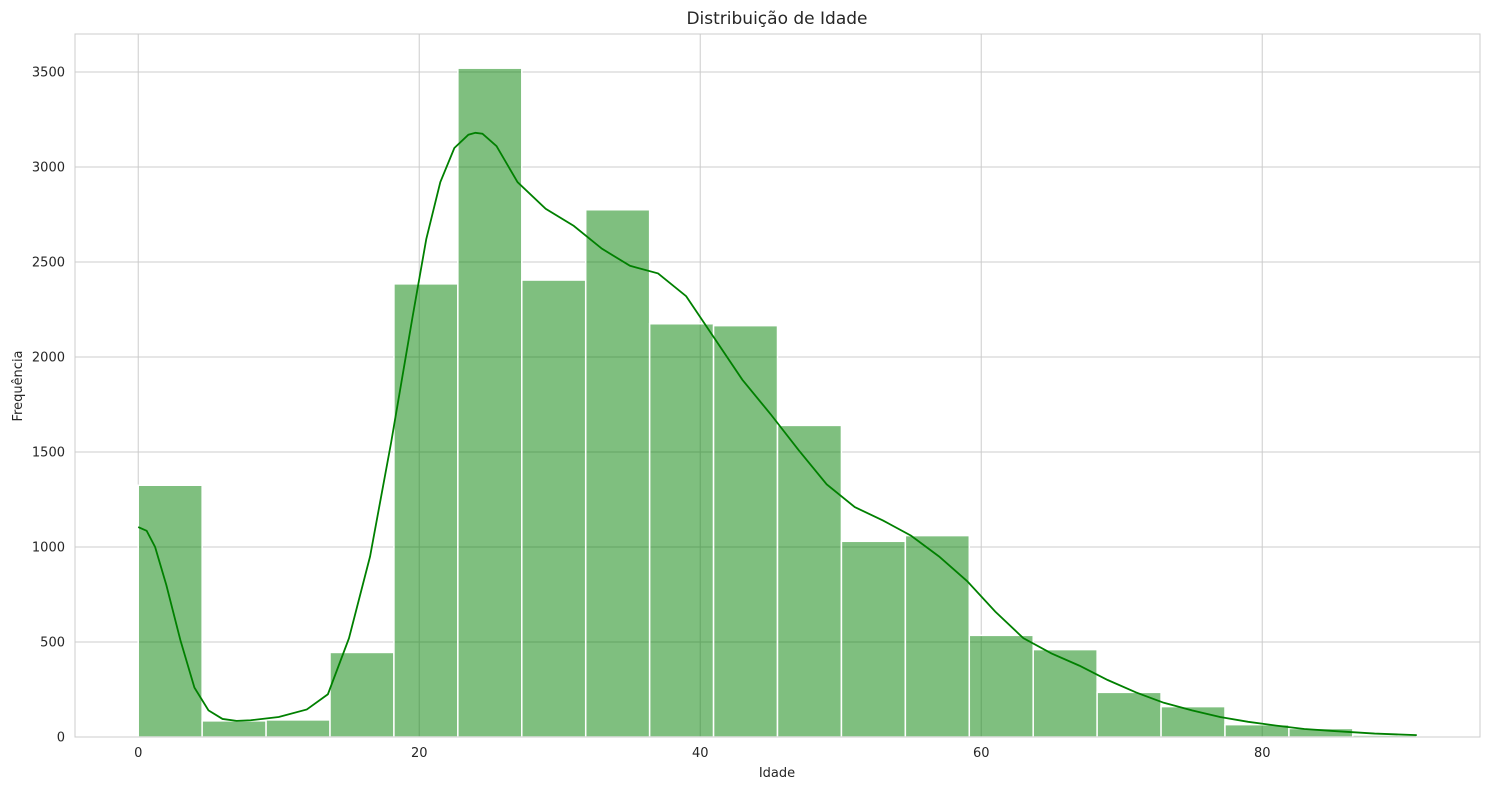 The height and width of the screenshot is (790, 1489). I want to click on y-tick-label: 1000, so click(48, 548).